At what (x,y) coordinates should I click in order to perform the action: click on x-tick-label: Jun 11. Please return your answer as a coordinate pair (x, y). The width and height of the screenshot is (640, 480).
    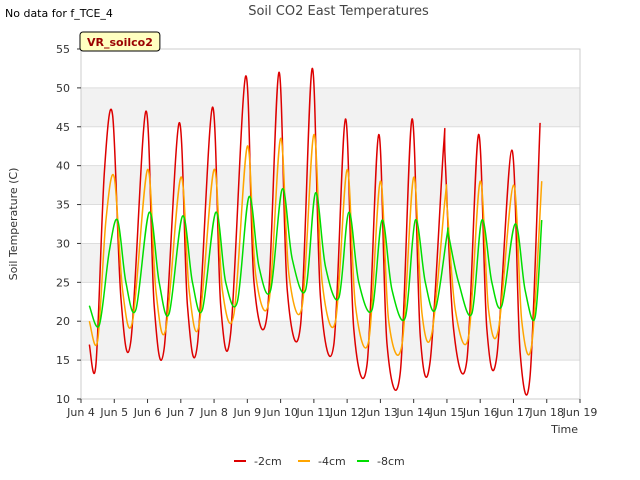
    Looking at the image, I should click on (314, 412).